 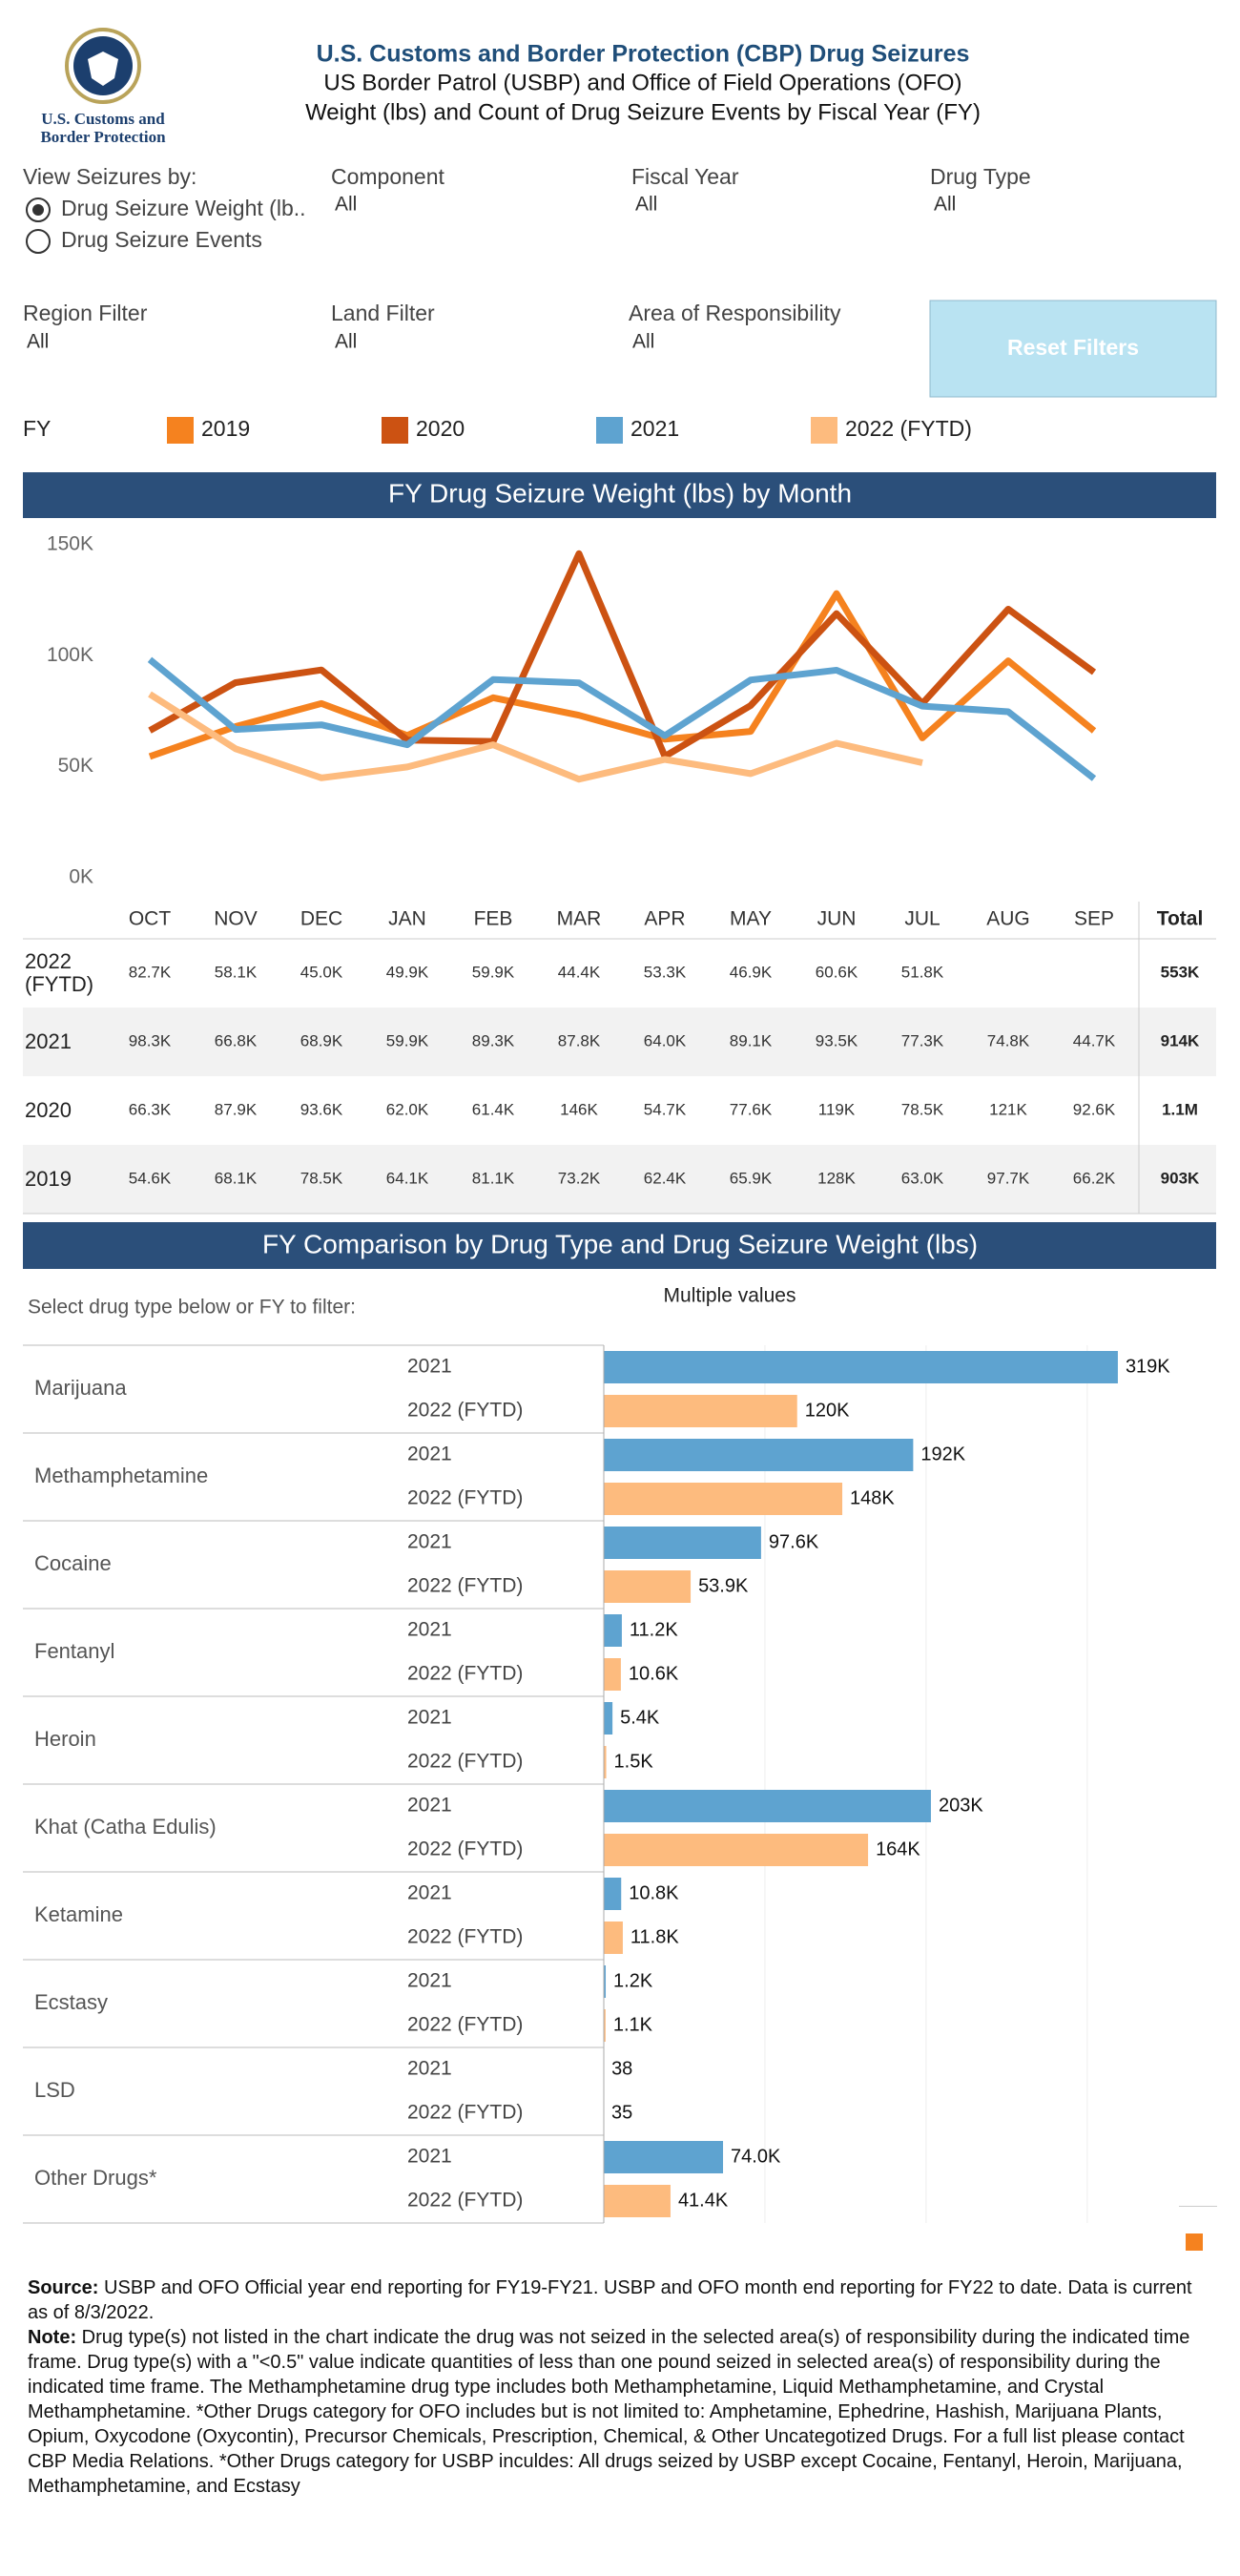 I want to click on legend-label: 2022 (FYTD), so click(x=908, y=428).